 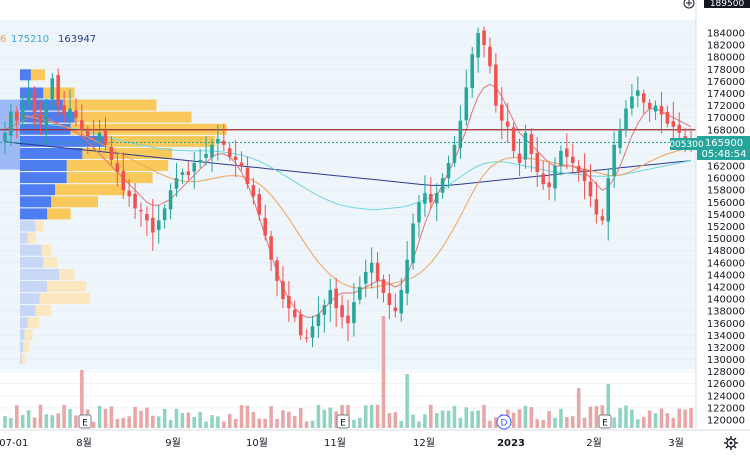 I want to click on price-axis-panel, so click(x=723, y=227).